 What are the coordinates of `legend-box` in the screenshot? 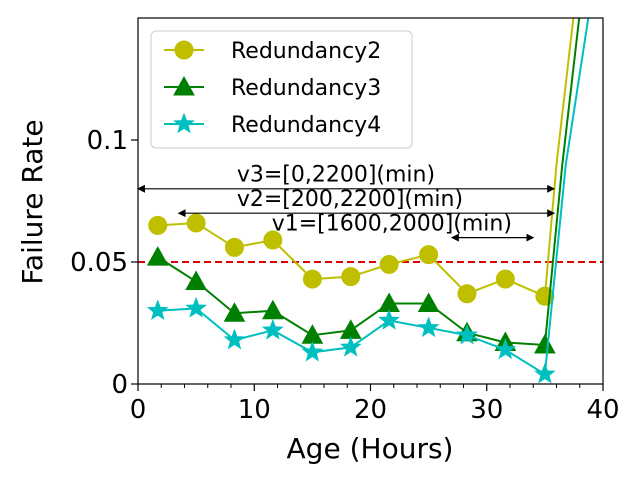 It's located at (281, 89).